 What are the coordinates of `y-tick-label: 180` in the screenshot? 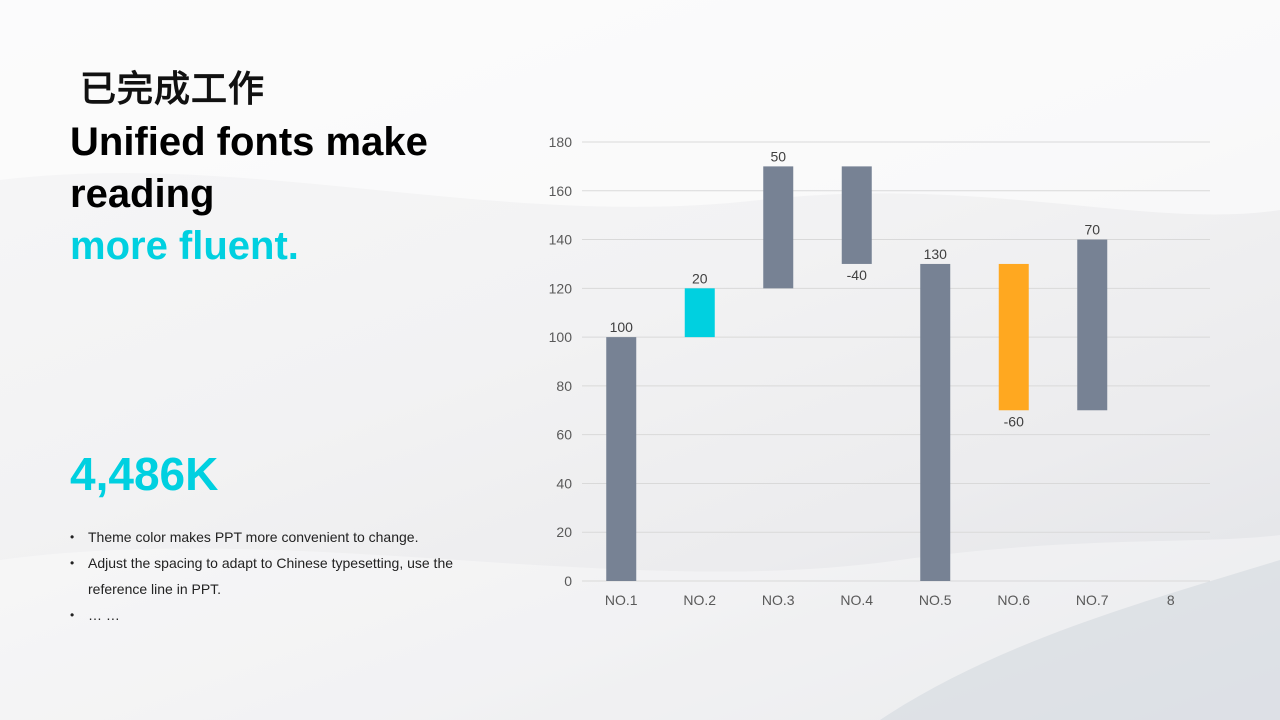 It's located at (561, 142).